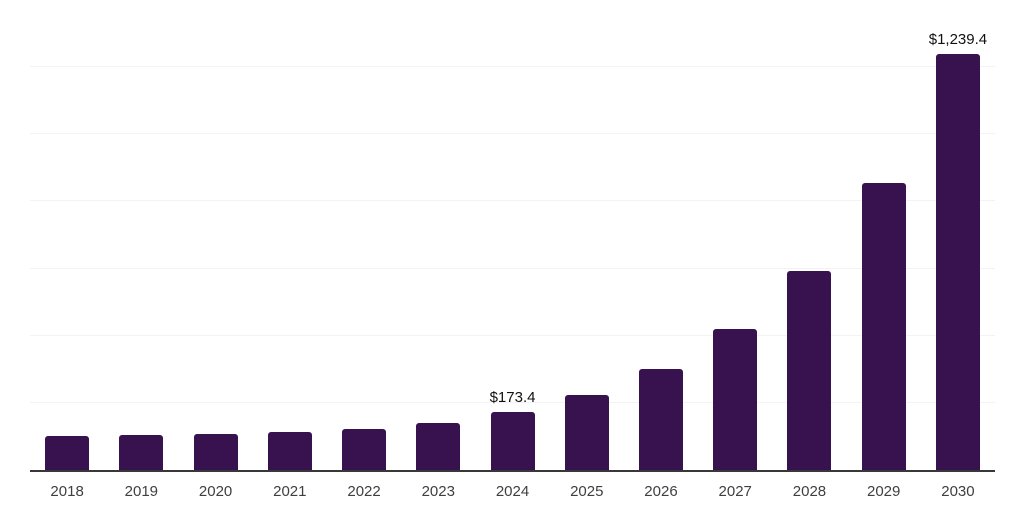 This screenshot has width=1024, height=512. What do you see at coordinates (586, 432) in the screenshot?
I see `bar-2025` at bounding box center [586, 432].